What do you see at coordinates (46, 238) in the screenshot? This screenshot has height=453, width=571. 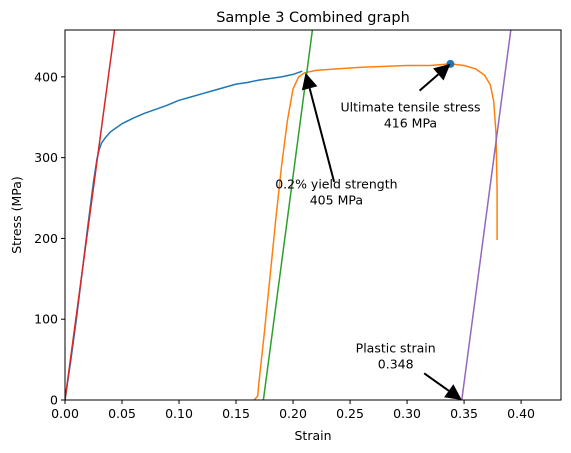 I see `y-tick-label: 200` at bounding box center [46, 238].